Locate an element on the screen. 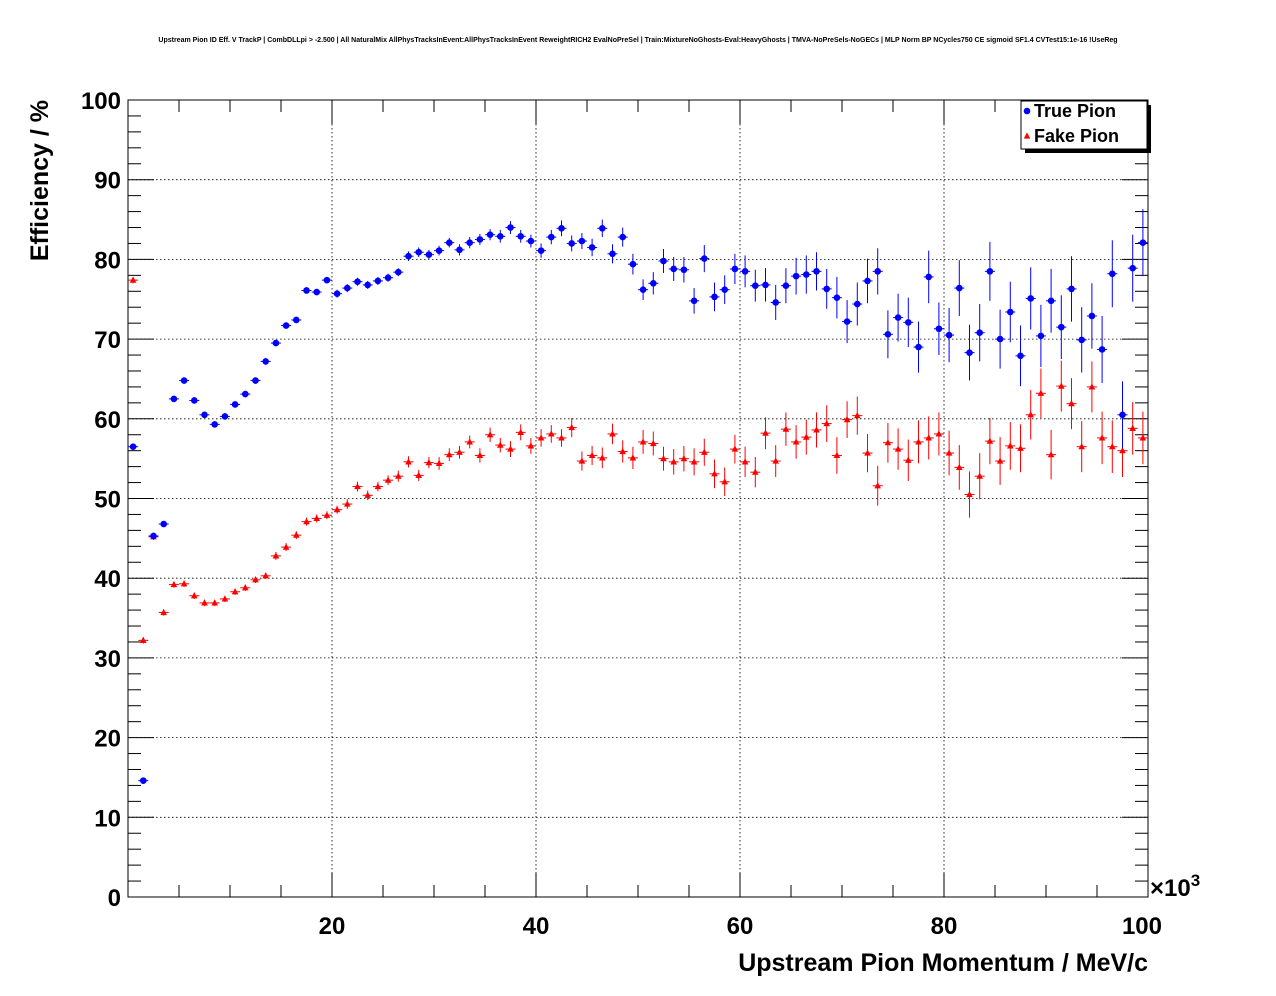  y-axis-title: Efficiency / % is located at coordinates (40, 180).